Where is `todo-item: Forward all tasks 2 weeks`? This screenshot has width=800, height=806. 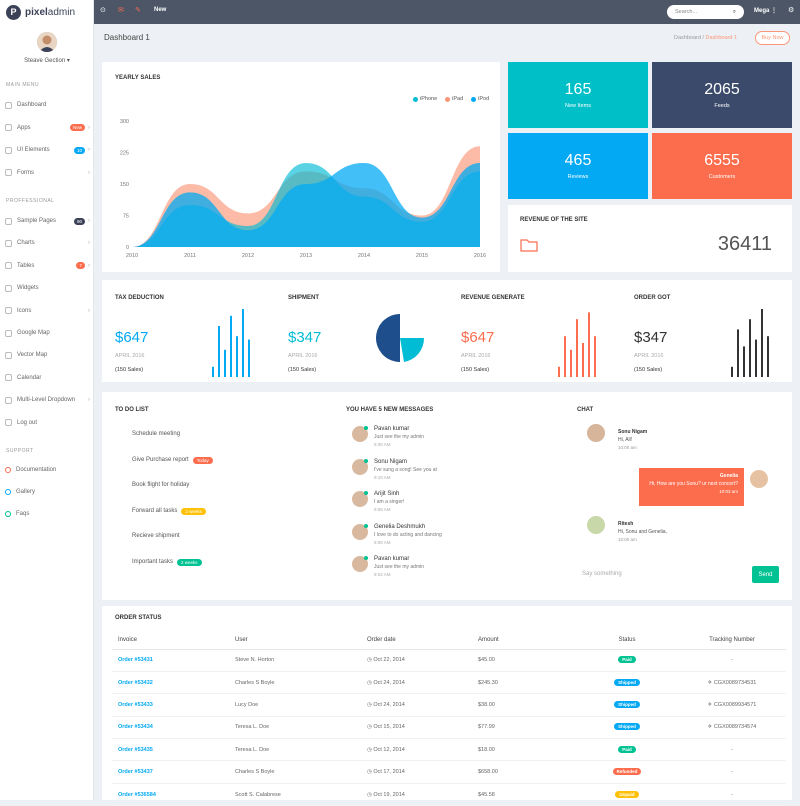
todo-item: Forward all tasks 2 weeks is located at coordinates (169, 511).